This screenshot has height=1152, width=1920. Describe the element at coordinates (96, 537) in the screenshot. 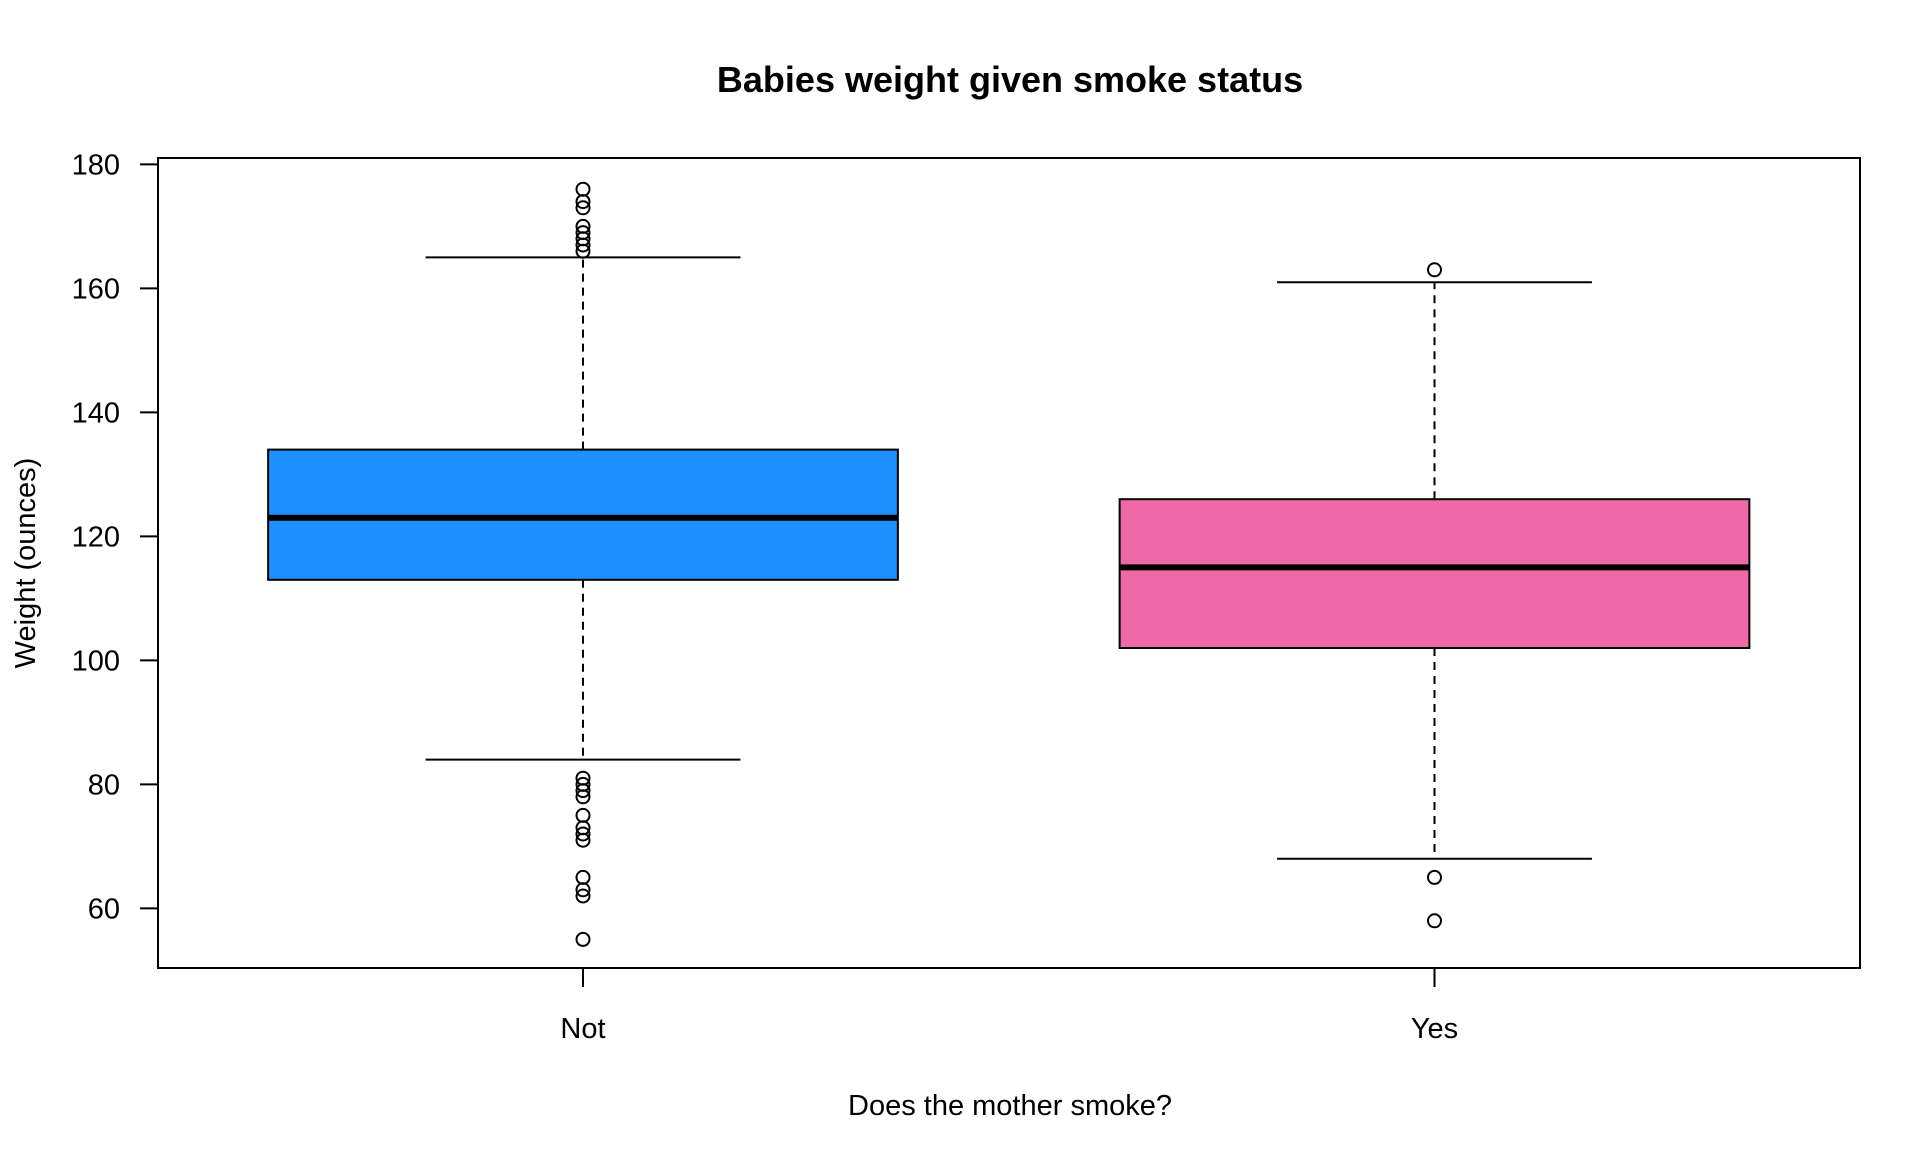

I see `y-tick-label: 120` at that location.